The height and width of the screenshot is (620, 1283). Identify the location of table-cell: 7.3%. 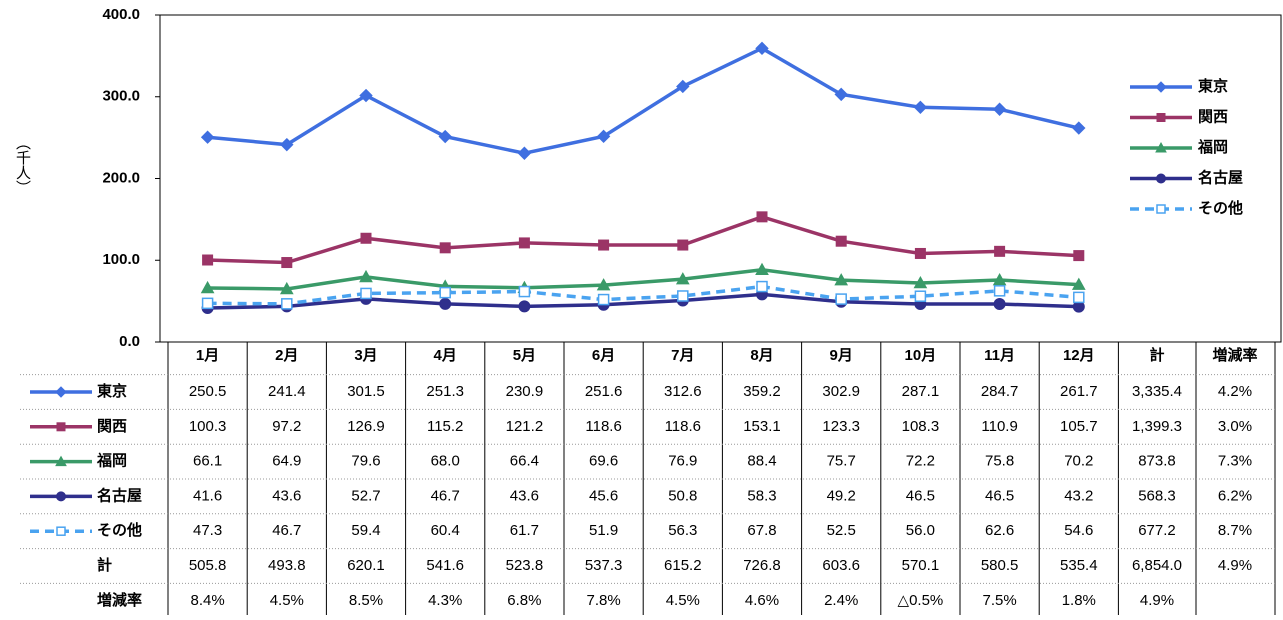
(1235, 461).